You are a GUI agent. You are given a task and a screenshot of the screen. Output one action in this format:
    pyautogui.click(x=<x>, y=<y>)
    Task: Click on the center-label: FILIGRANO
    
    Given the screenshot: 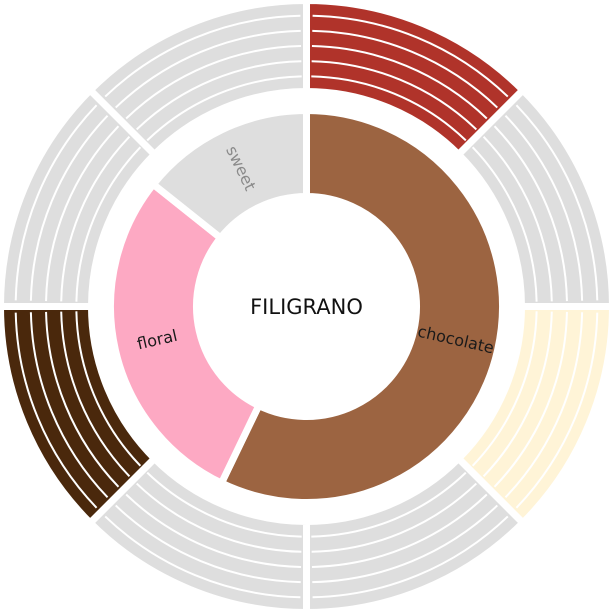 What is the action you would take?
    pyautogui.click(x=306, y=307)
    